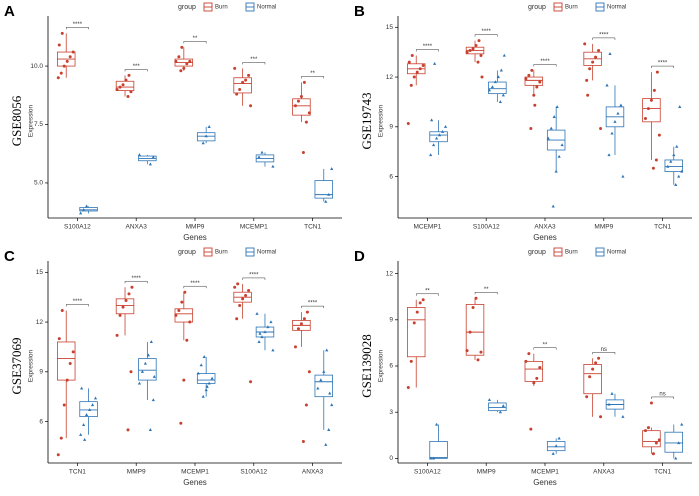 The image size is (699, 496). What do you see at coordinates (254, 60) in the screenshot?
I see `significance-label: ***` at bounding box center [254, 60].